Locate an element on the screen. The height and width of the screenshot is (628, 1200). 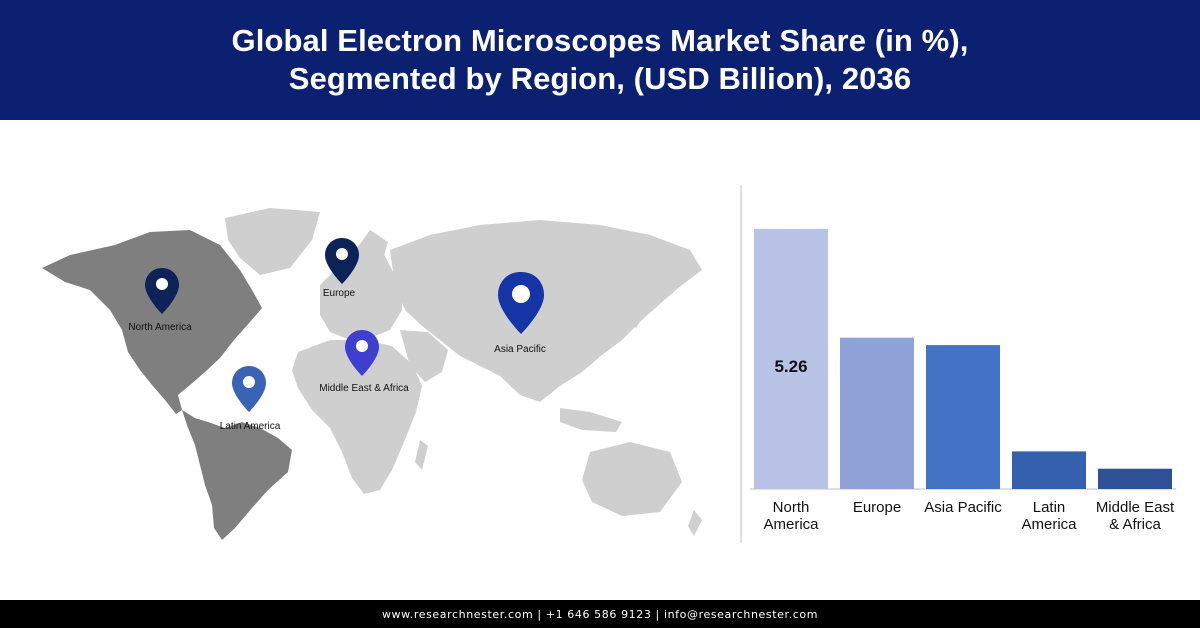
category-label: North America is located at coordinates (791, 516).